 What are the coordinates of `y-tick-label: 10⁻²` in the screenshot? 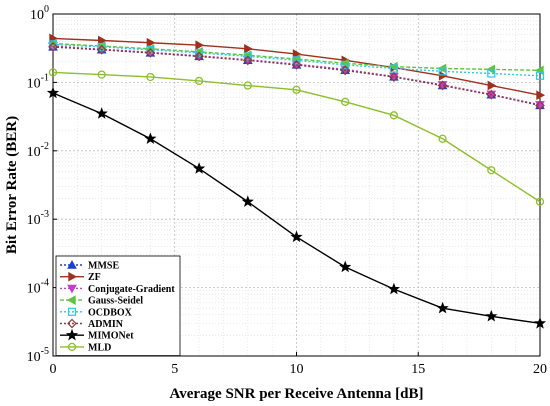 It's located at (38, 150).